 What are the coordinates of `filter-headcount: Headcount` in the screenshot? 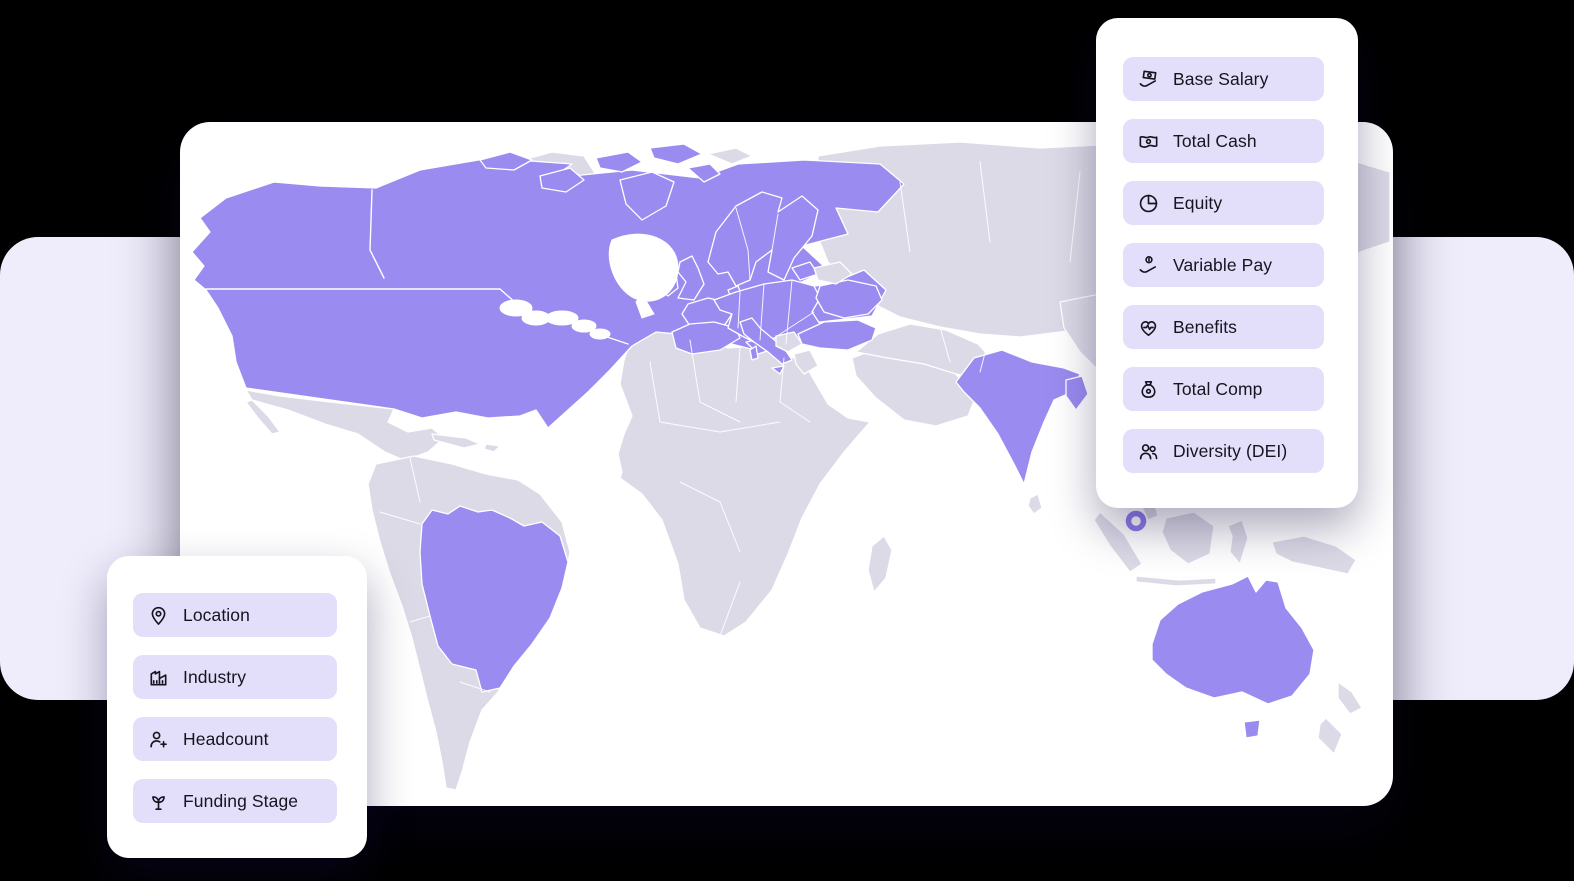 It's located at (235, 739).